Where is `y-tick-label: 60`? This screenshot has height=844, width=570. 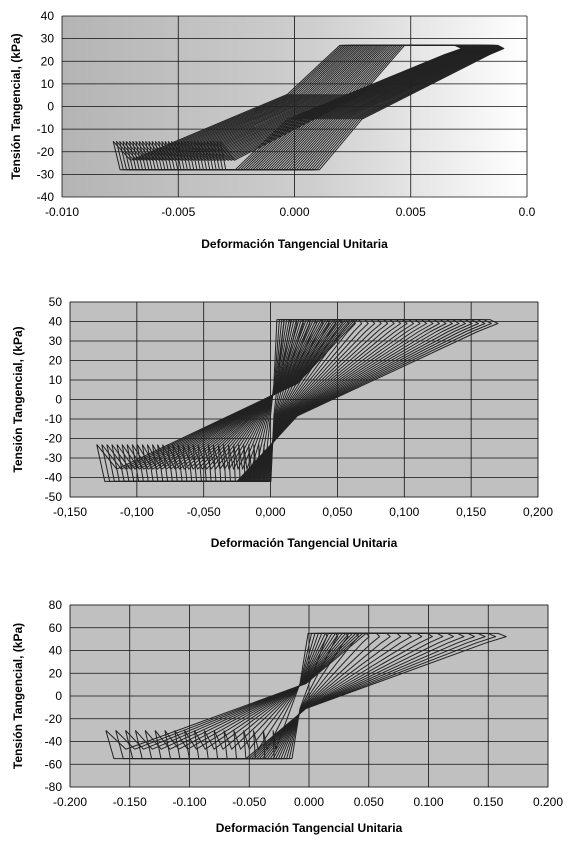
y-tick-label: 60 is located at coordinates (56, 628).